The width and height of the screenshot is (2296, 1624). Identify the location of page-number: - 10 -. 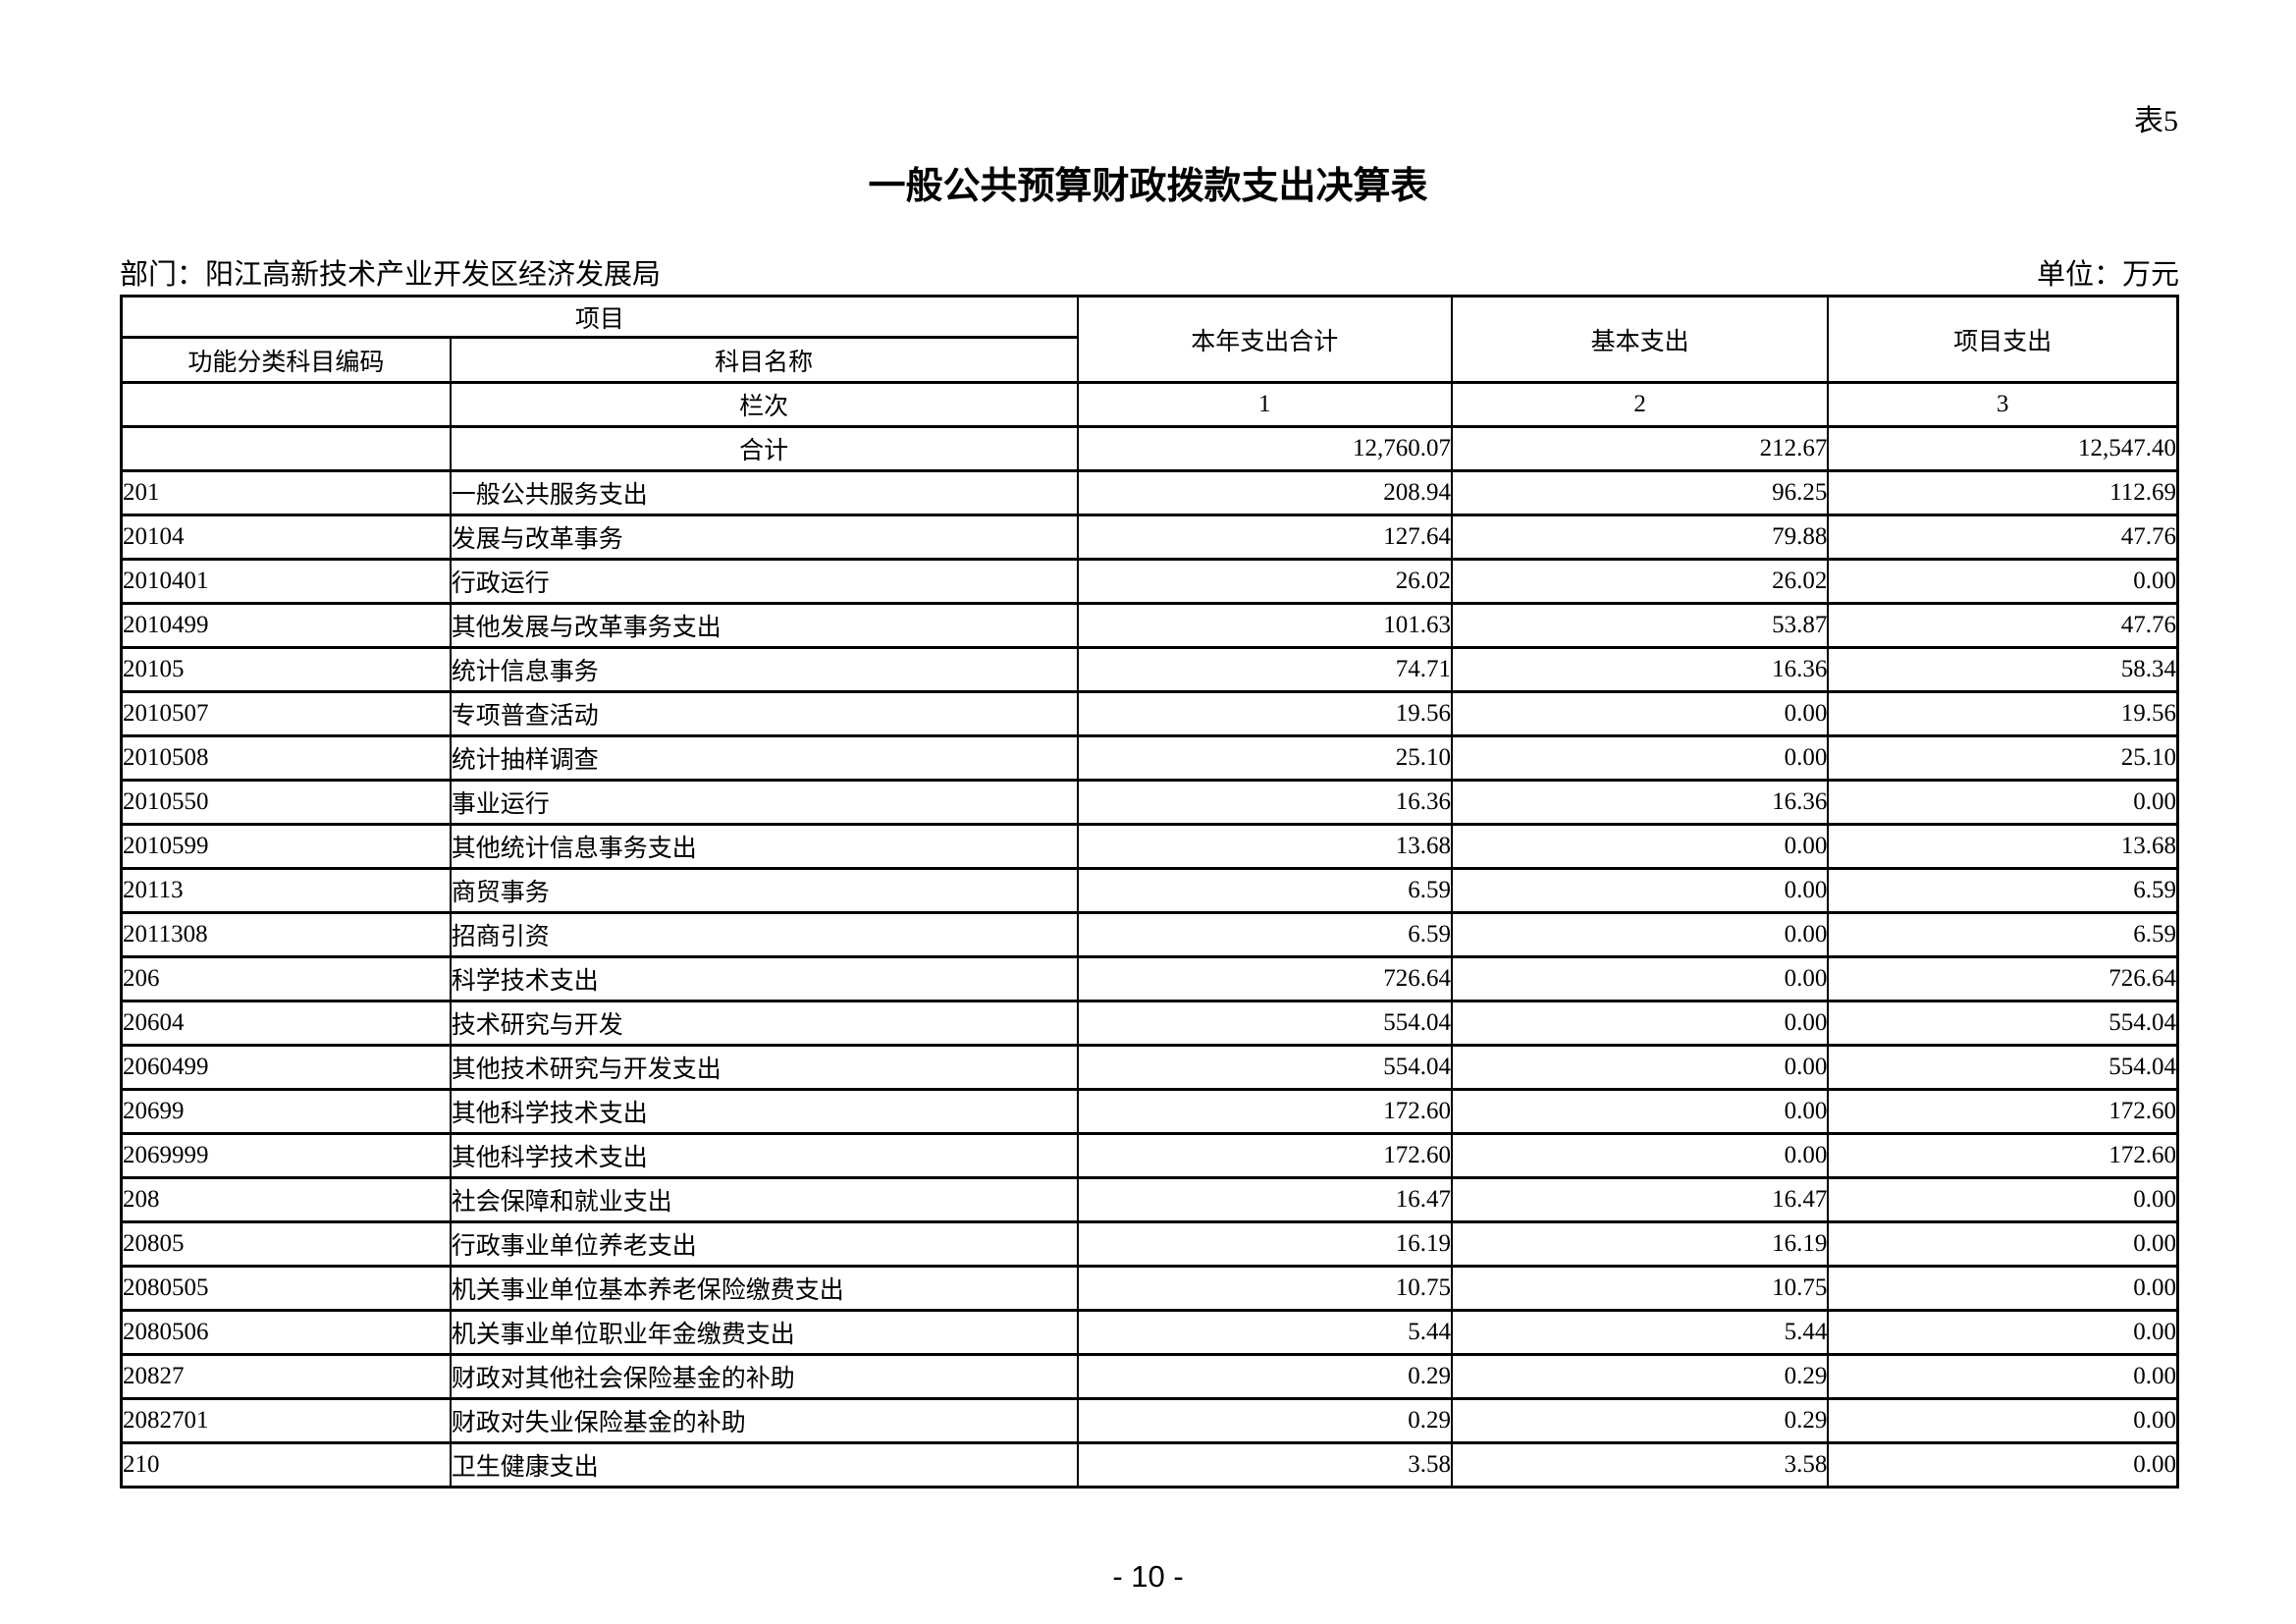
(1148, 1576).